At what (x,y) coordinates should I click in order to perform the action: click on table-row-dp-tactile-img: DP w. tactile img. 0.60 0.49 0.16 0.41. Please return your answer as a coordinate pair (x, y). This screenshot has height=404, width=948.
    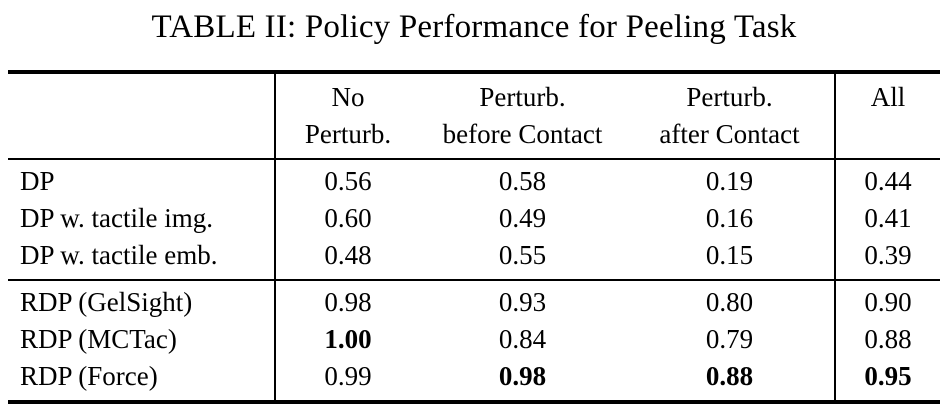
    Looking at the image, I should click on (474, 218).